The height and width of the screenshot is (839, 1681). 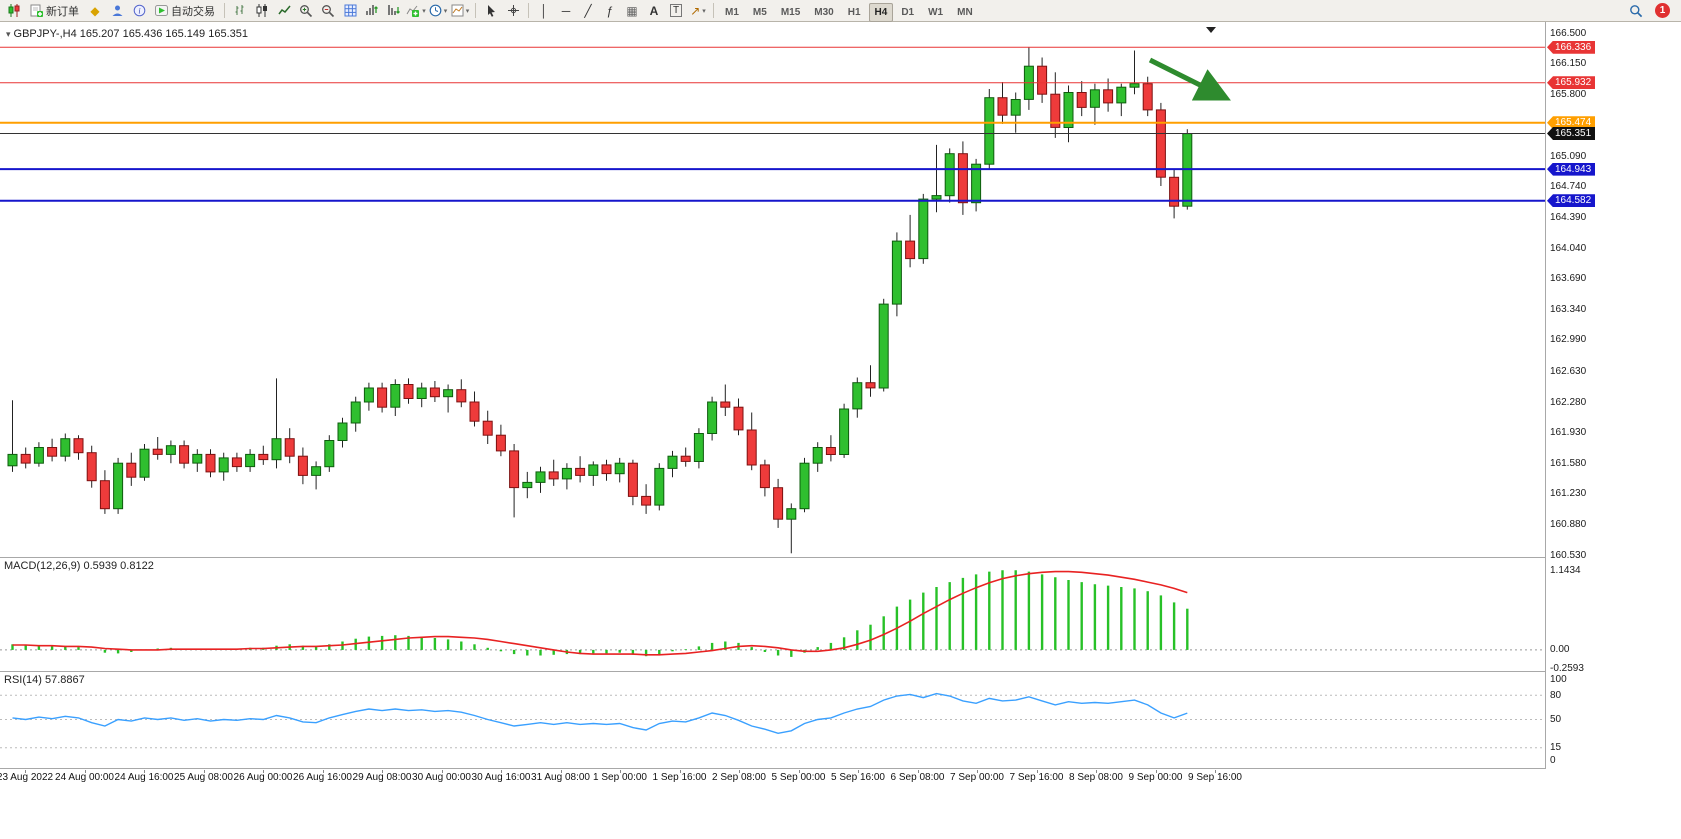 What do you see at coordinates (284, 10) in the screenshot?
I see `chart-line-button` at bounding box center [284, 10].